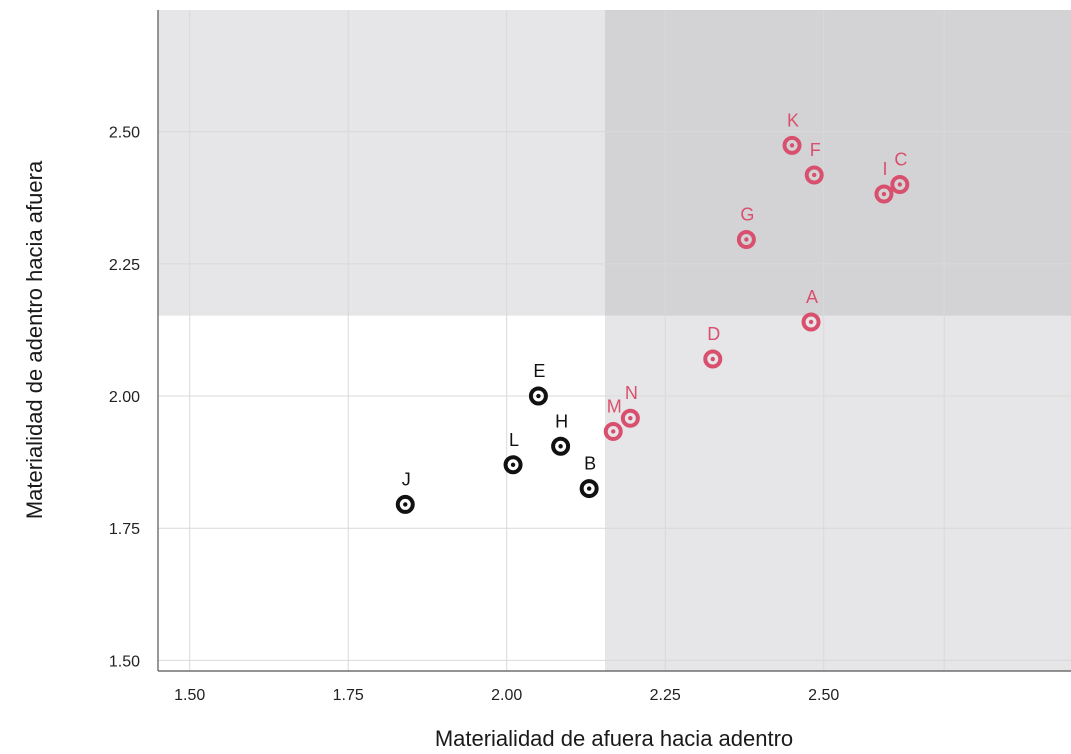 Image resolution: width=1071 pixels, height=754 pixels. Describe the element at coordinates (665, 695) in the screenshot. I see `x-tick-label: 2.25` at that location.